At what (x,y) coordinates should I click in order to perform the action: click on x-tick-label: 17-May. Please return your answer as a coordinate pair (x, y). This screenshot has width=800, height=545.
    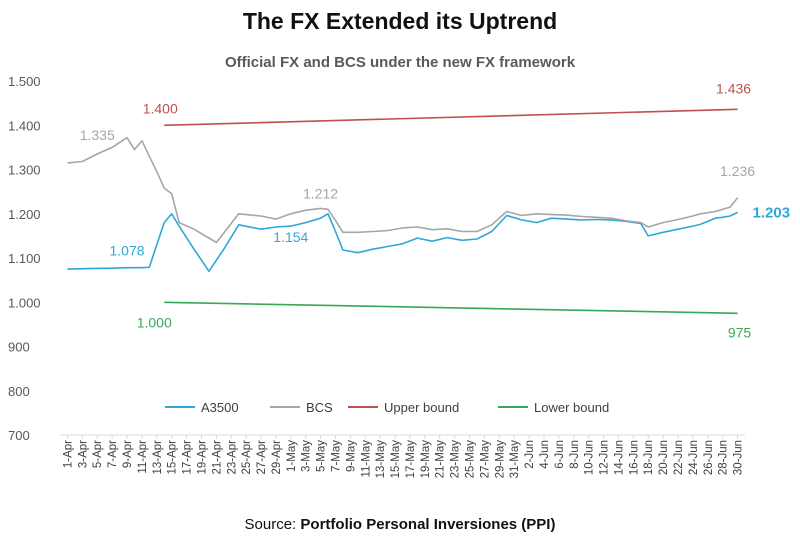
    Looking at the image, I should click on (411, 459).